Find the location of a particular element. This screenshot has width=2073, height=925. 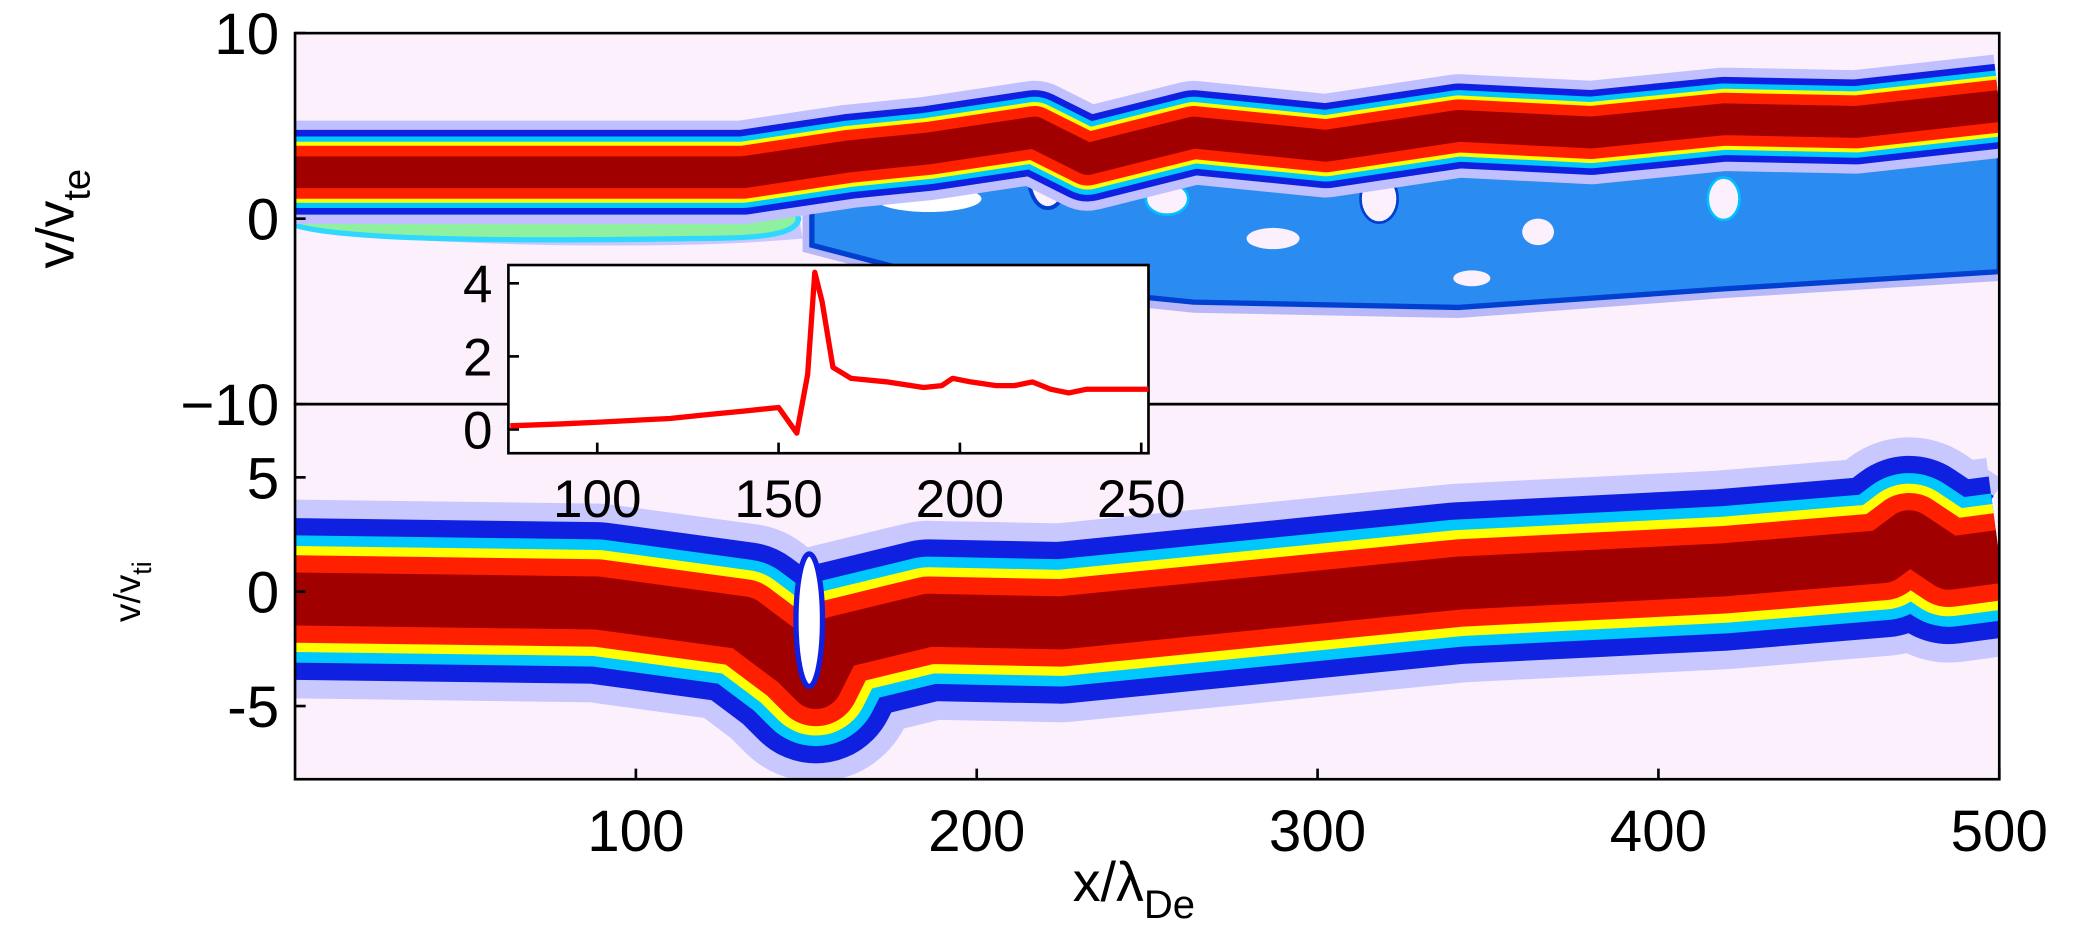

x-tick-label: 300 is located at coordinates (1317, 831).